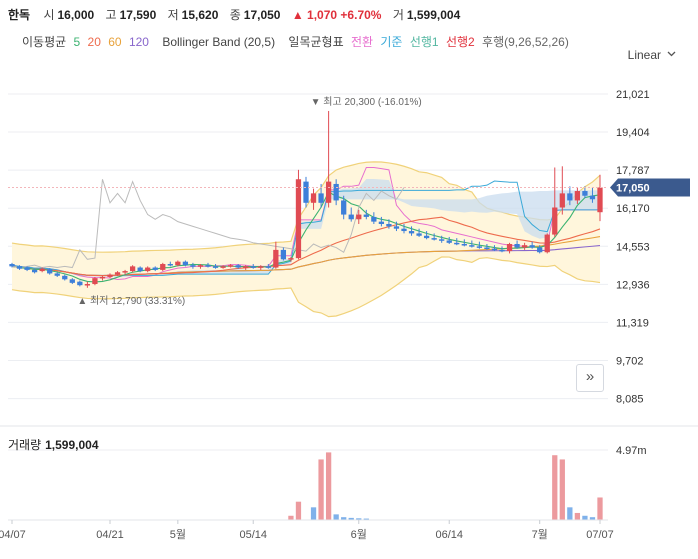 The image size is (698, 559). Describe the element at coordinates (200, 15) in the screenshot. I see `low-value: 15,620` at that location.